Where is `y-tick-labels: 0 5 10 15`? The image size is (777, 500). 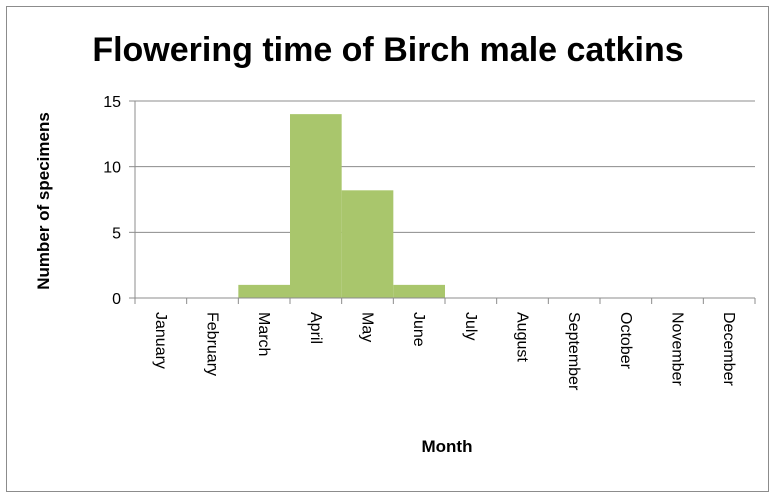
y-tick-labels: 0 5 10 15 is located at coordinates (112, 201).